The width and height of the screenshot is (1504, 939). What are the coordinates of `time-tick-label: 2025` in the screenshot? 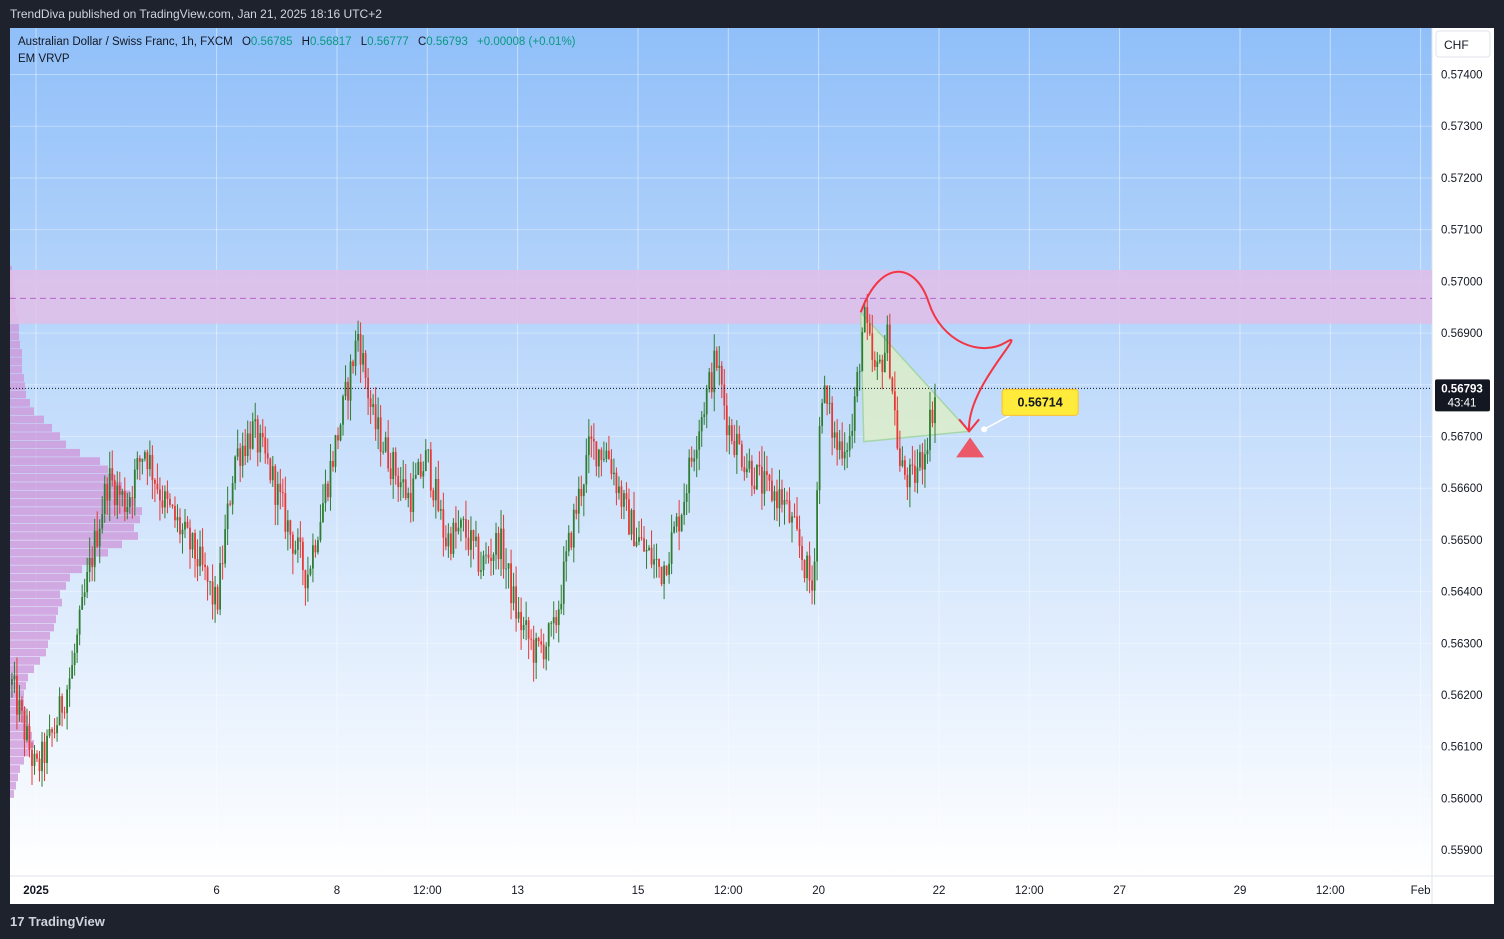 It's located at (36, 891).